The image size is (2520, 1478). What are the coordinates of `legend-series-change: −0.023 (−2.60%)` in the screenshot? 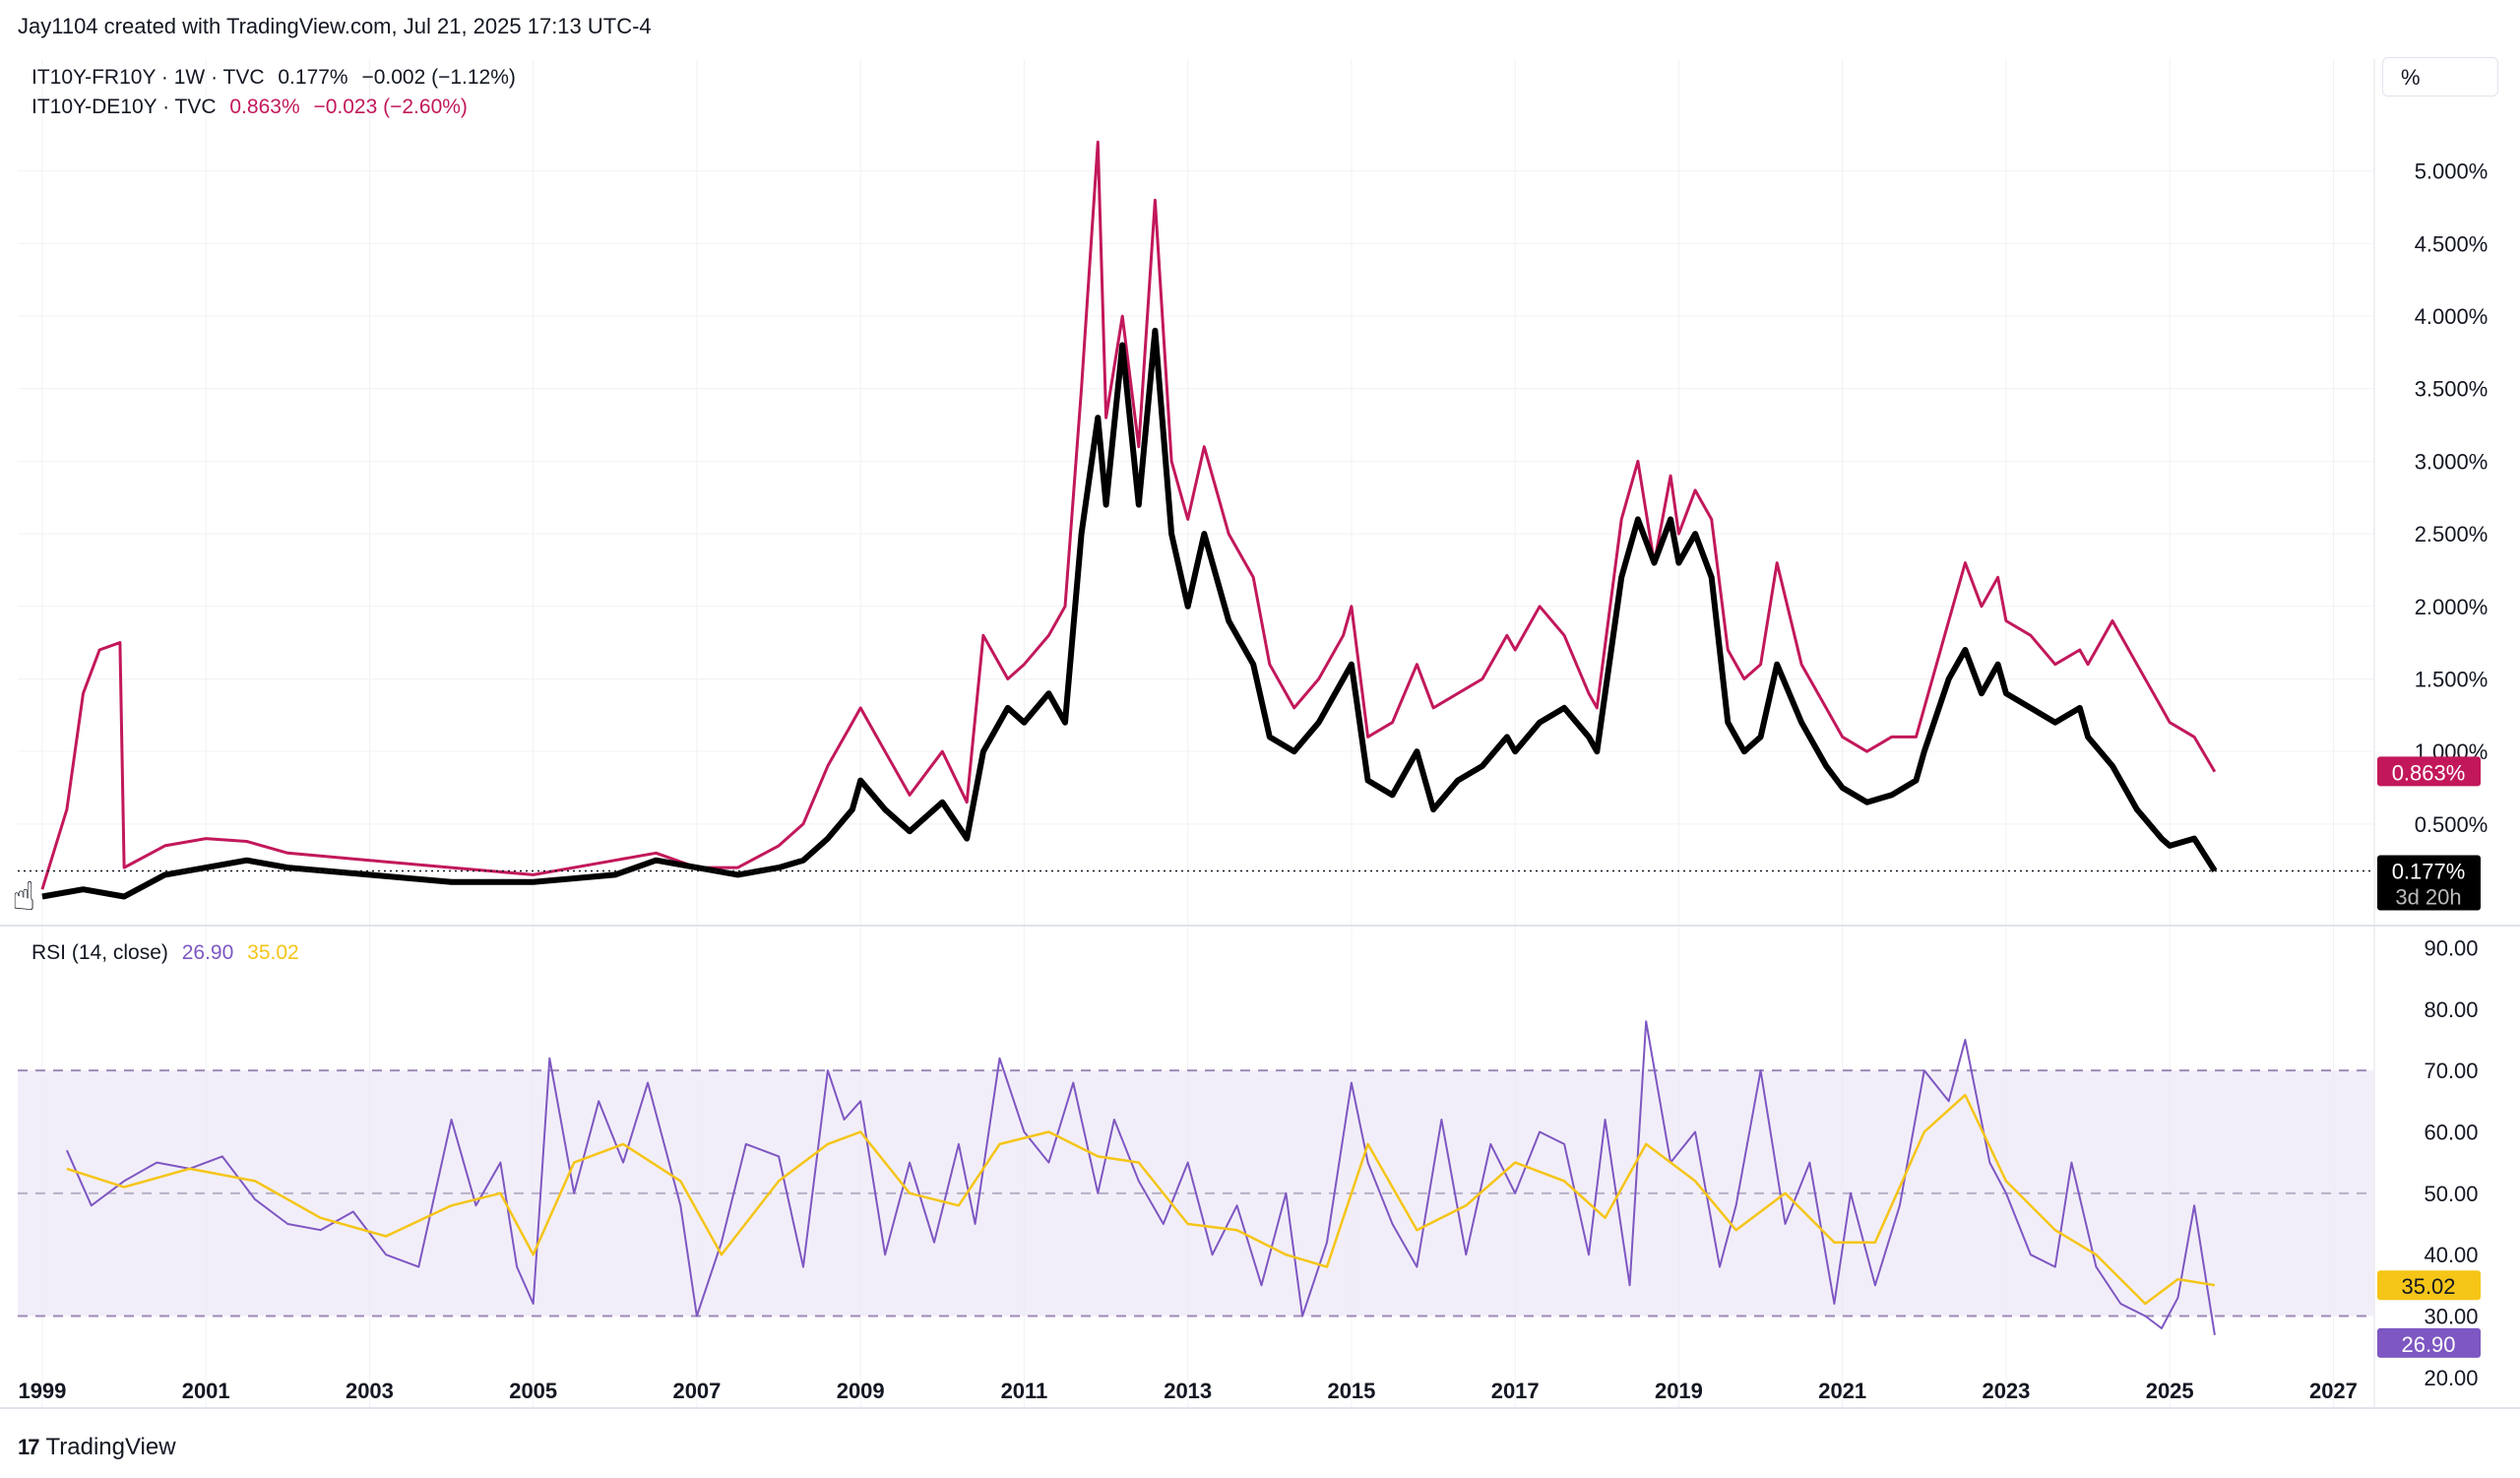 It's located at (390, 107).